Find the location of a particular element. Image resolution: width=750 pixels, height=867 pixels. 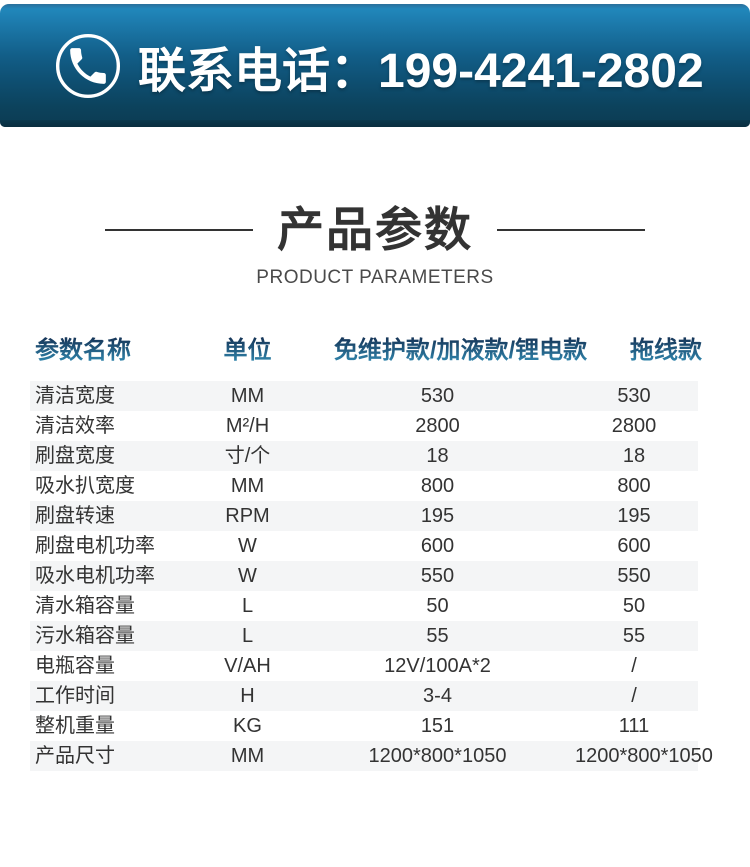

cell-parameter-name: 清水箱容量 is located at coordinates (85, 606).